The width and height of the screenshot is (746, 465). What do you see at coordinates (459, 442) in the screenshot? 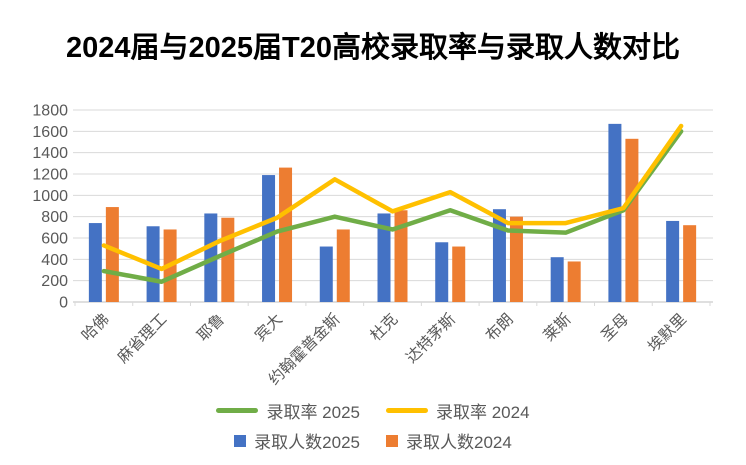
I see `legend-label: 录取人数2024` at bounding box center [459, 442].